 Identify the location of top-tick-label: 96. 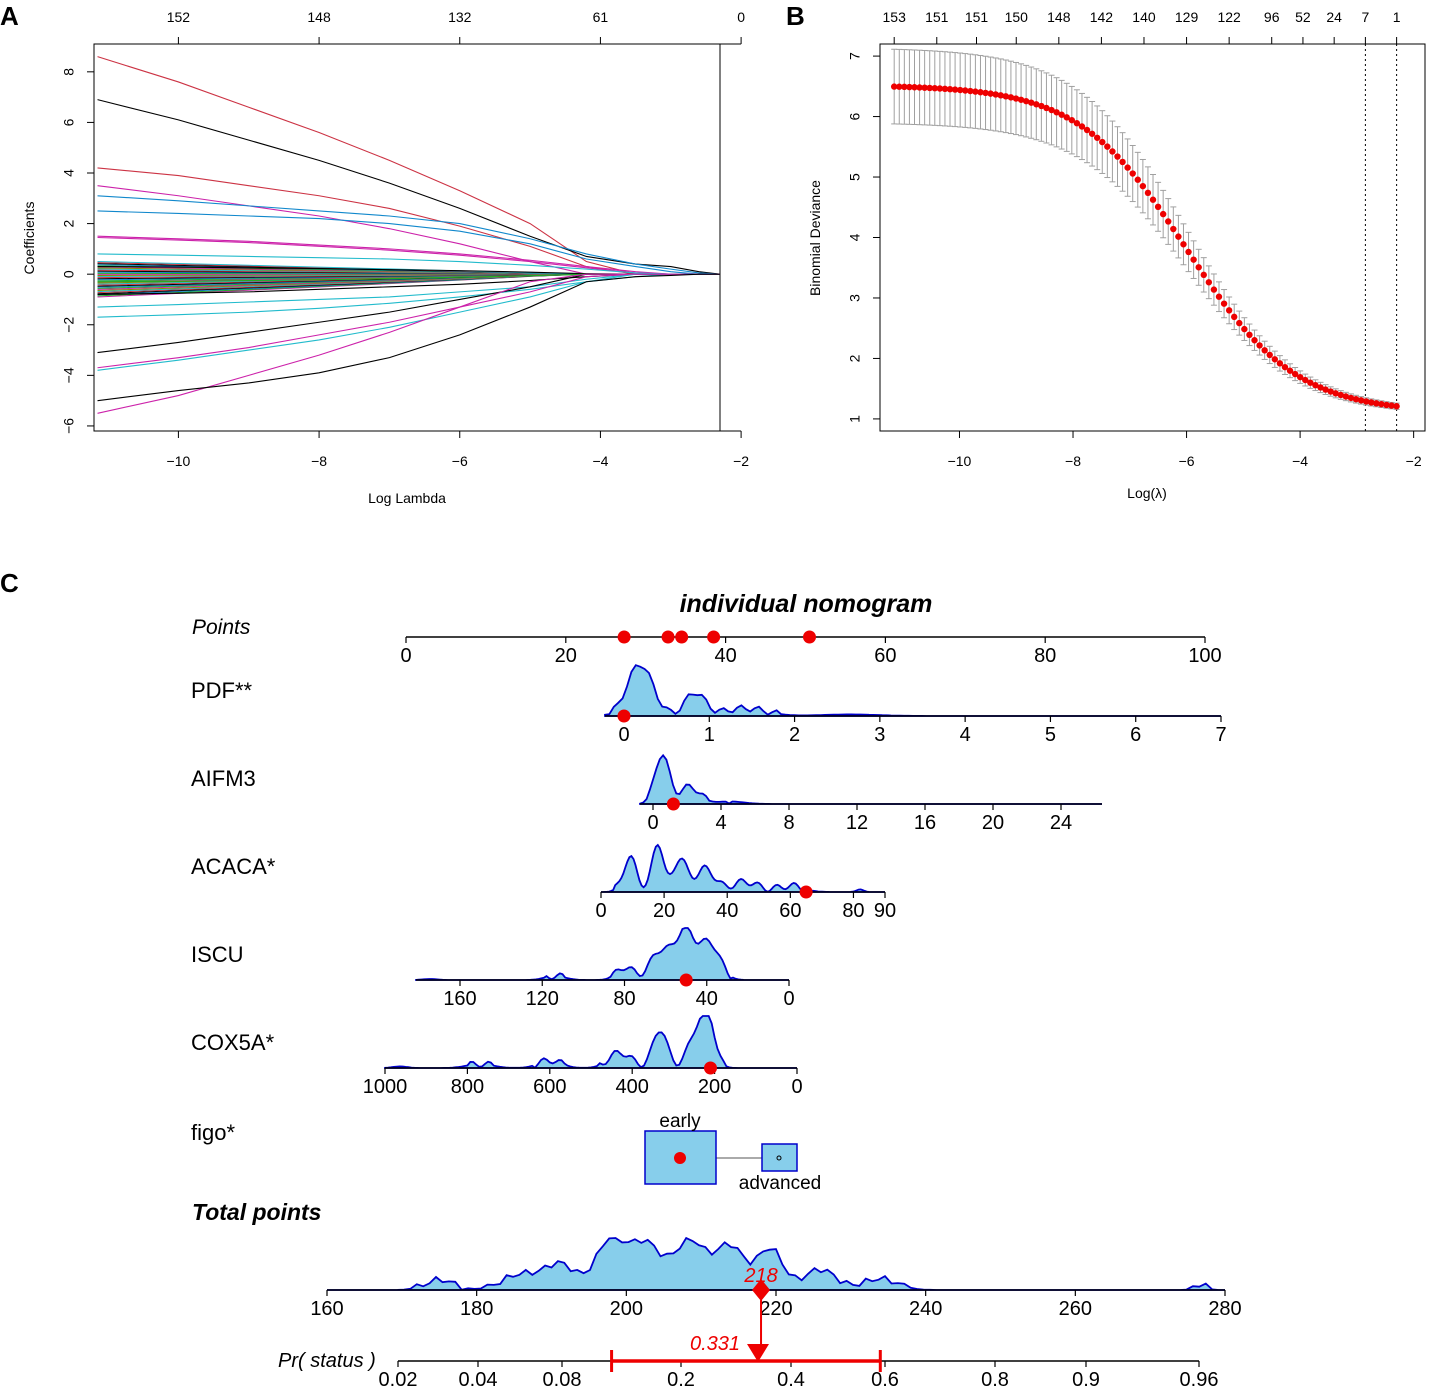
(1272, 17).